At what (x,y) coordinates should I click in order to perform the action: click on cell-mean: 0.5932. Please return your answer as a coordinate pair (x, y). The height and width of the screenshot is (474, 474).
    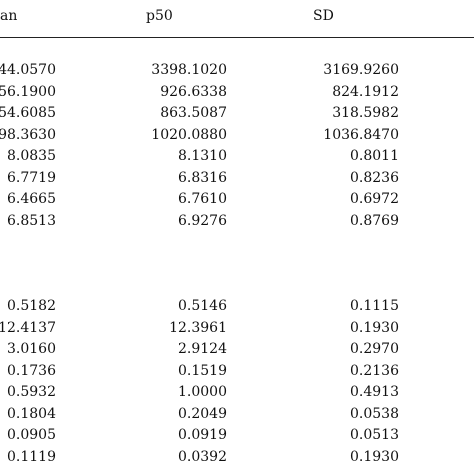
    Looking at the image, I should click on (31, 392).